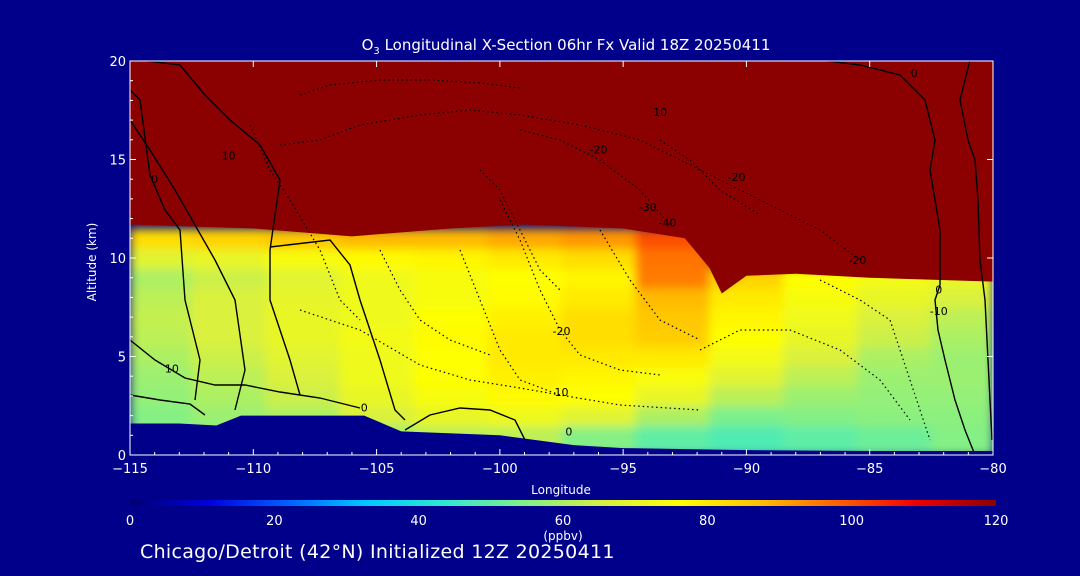 The image size is (1080, 576). I want to click on y-tick-label: 0, so click(122, 456).